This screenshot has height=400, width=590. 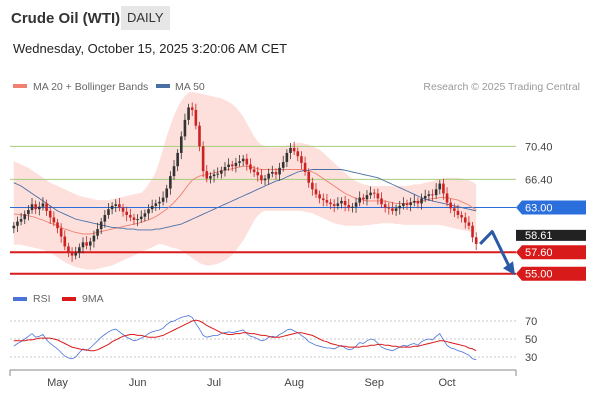 What do you see at coordinates (294, 383) in the screenshot?
I see `x-tick-aug: Aug` at bounding box center [294, 383].